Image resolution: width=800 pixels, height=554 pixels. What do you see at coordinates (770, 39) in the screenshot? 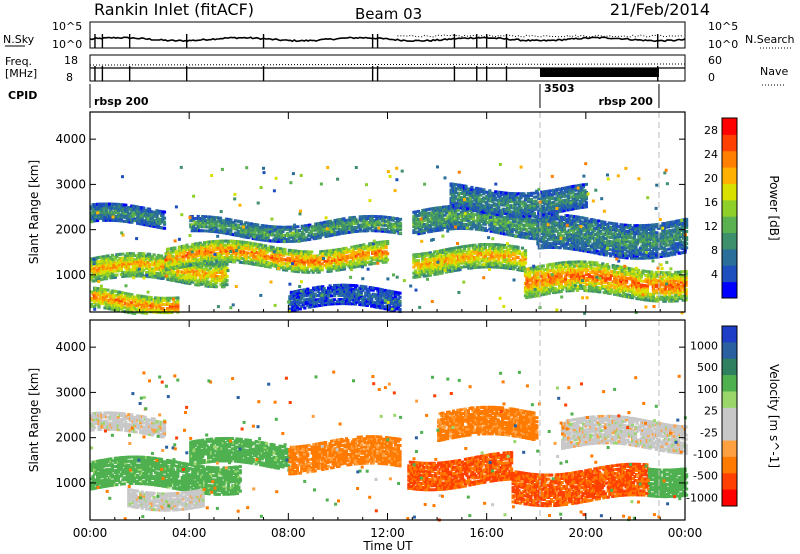
I see `nsearch-label: N.Search` at bounding box center [770, 39].